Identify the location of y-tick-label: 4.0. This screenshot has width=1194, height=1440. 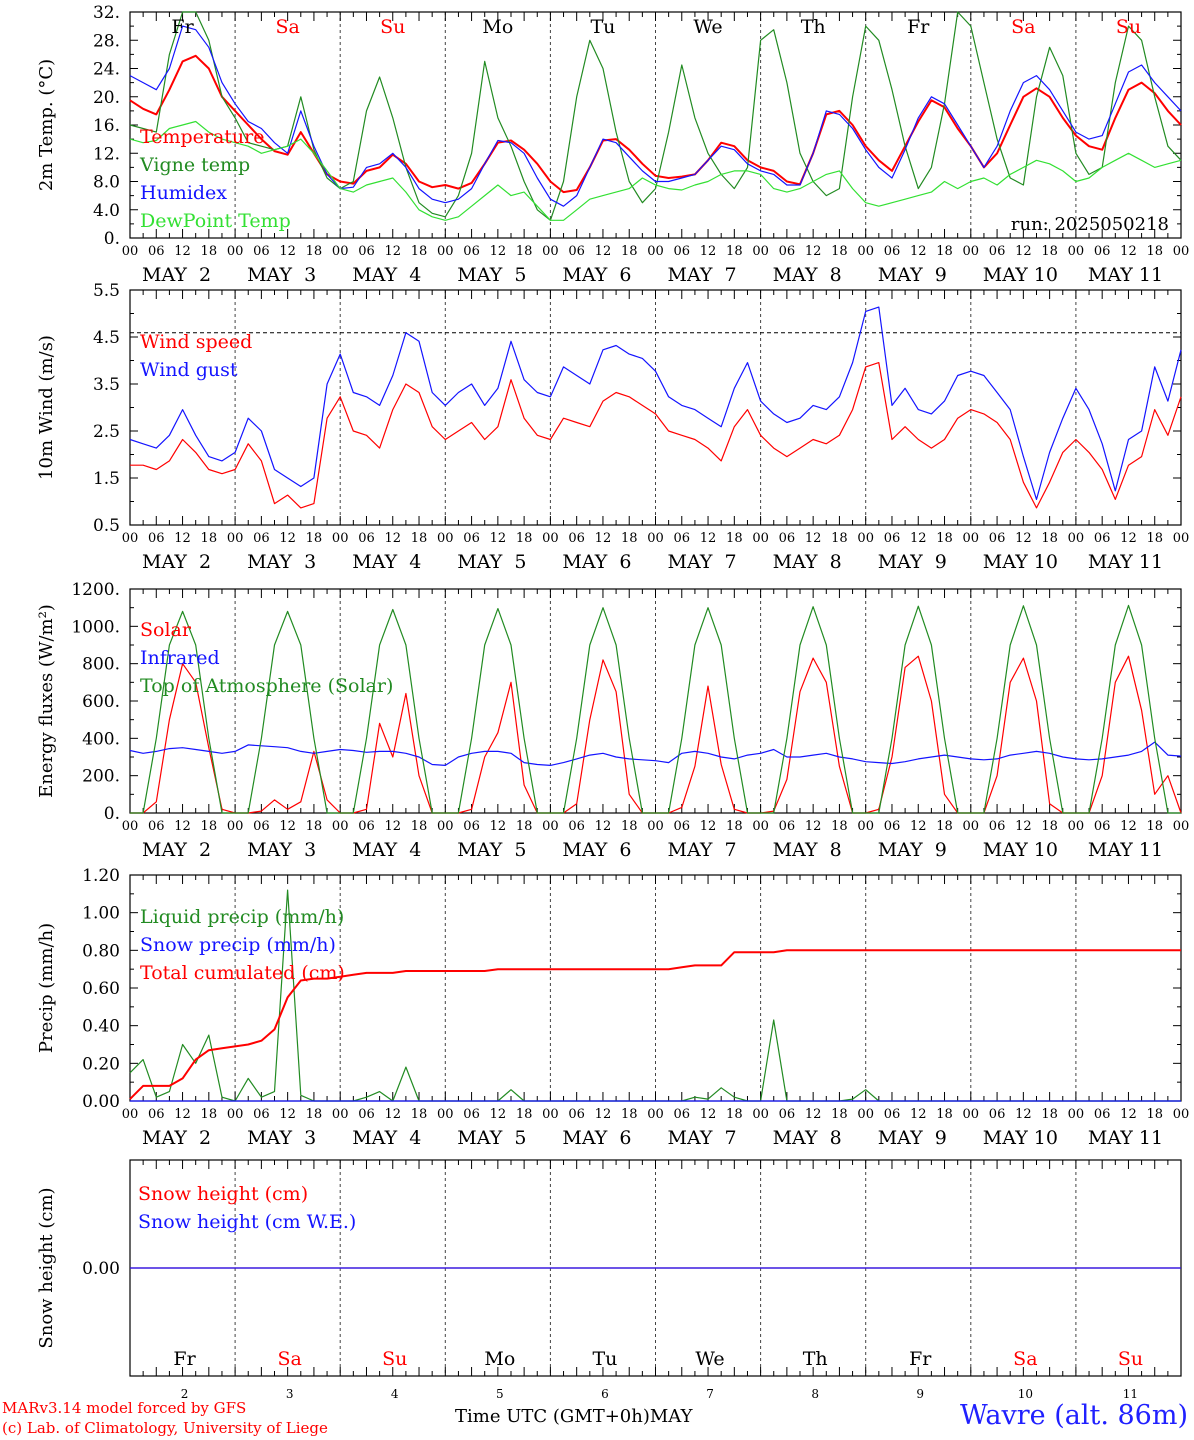
(106, 211).